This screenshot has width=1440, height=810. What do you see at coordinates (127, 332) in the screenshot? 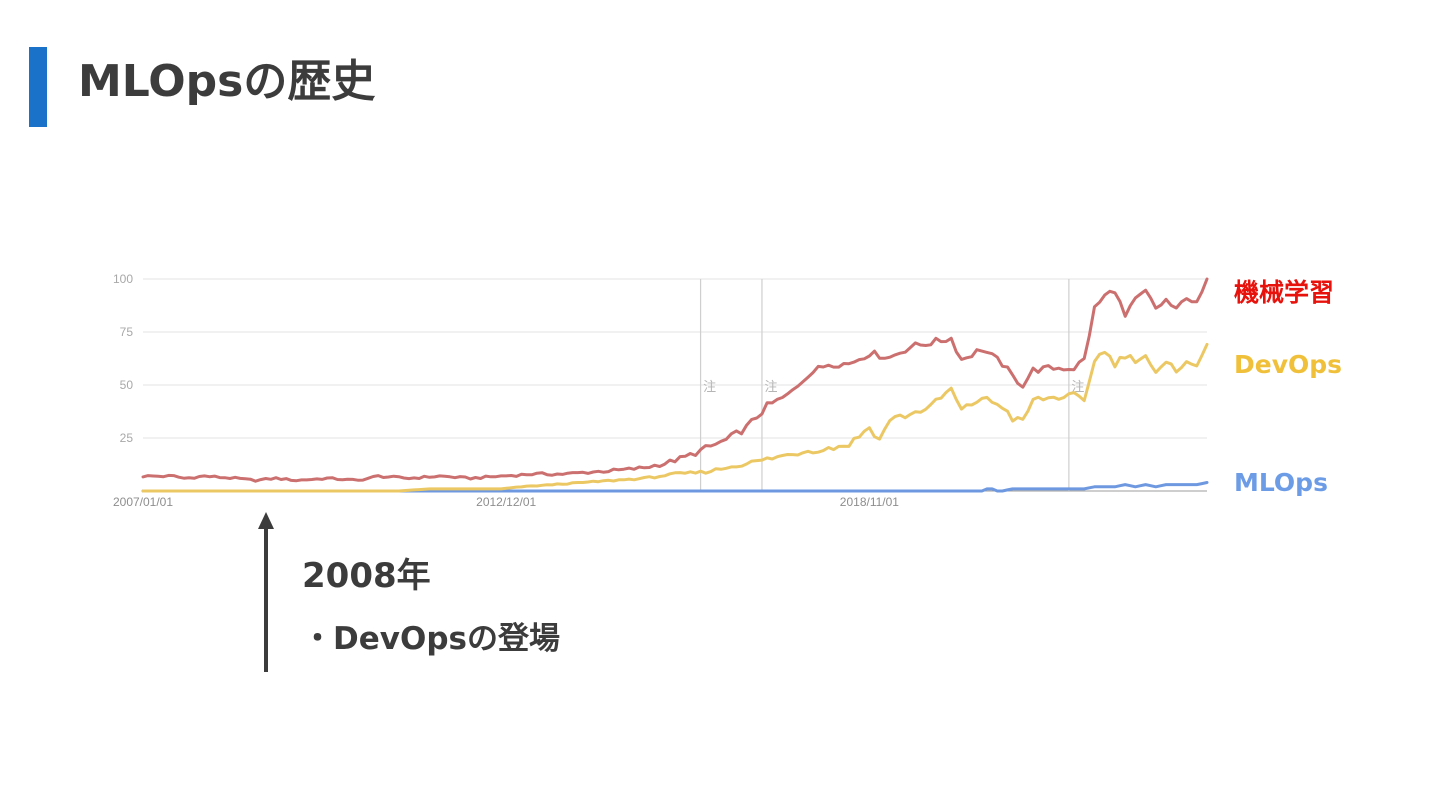
I see `y-tick-label-75: 75` at bounding box center [127, 332].